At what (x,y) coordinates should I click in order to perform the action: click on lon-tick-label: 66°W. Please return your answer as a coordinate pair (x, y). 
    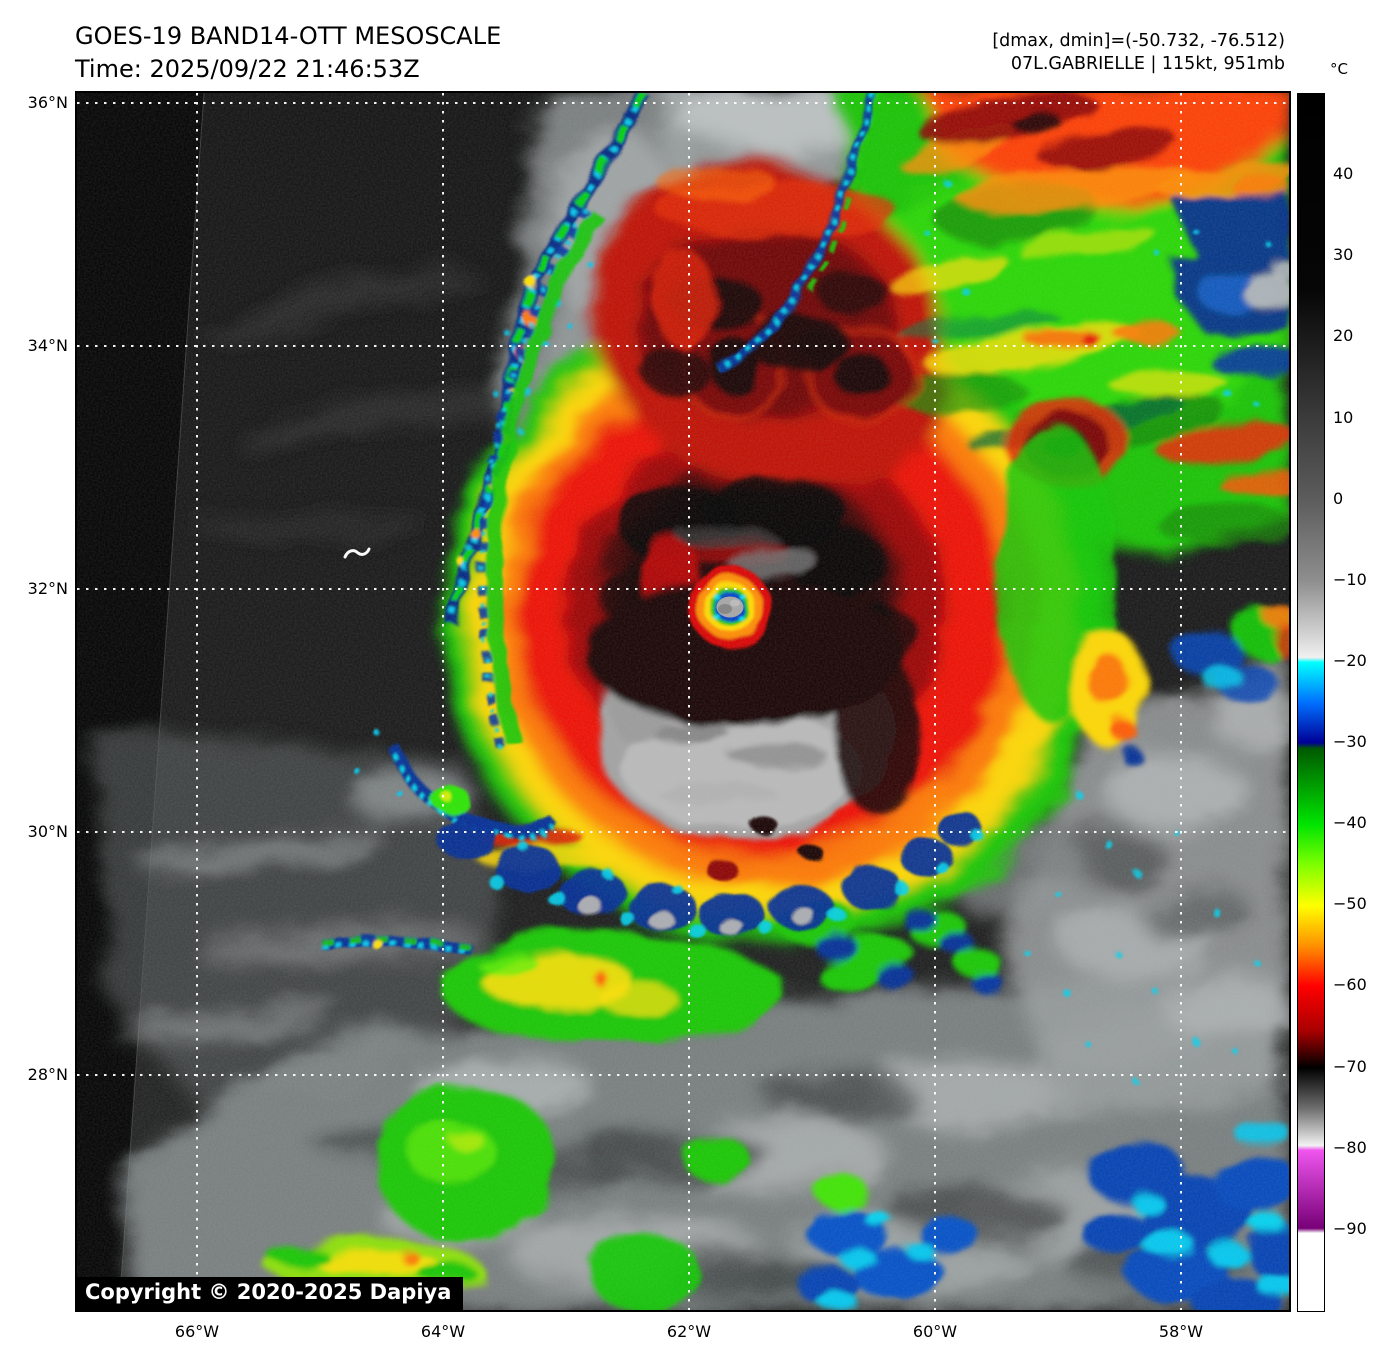
    Looking at the image, I should click on (197, 1331).